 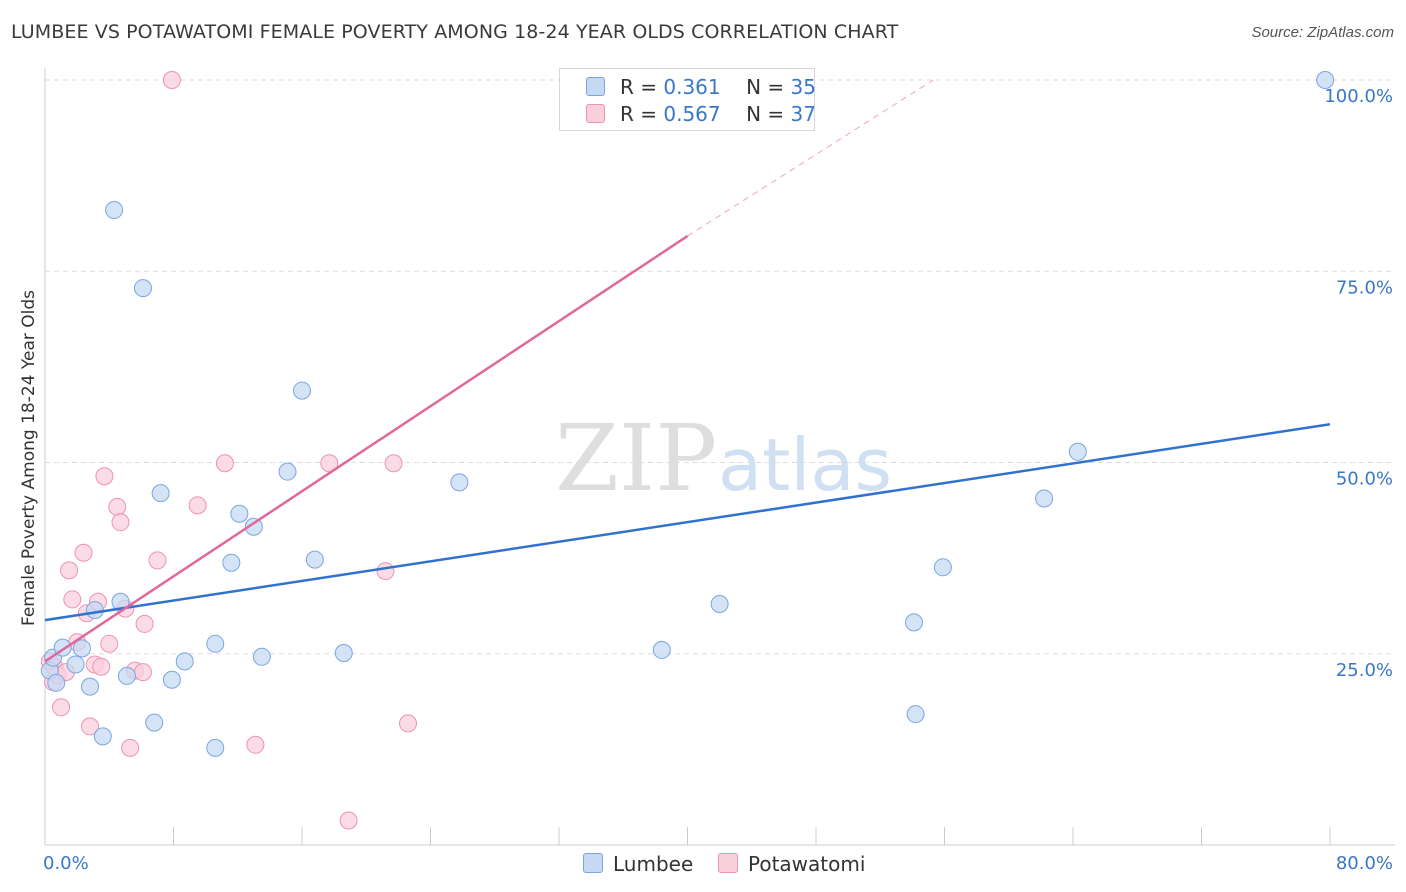 I want to click on x-tick-label: 80.0%, so click(x=1364, y=863).